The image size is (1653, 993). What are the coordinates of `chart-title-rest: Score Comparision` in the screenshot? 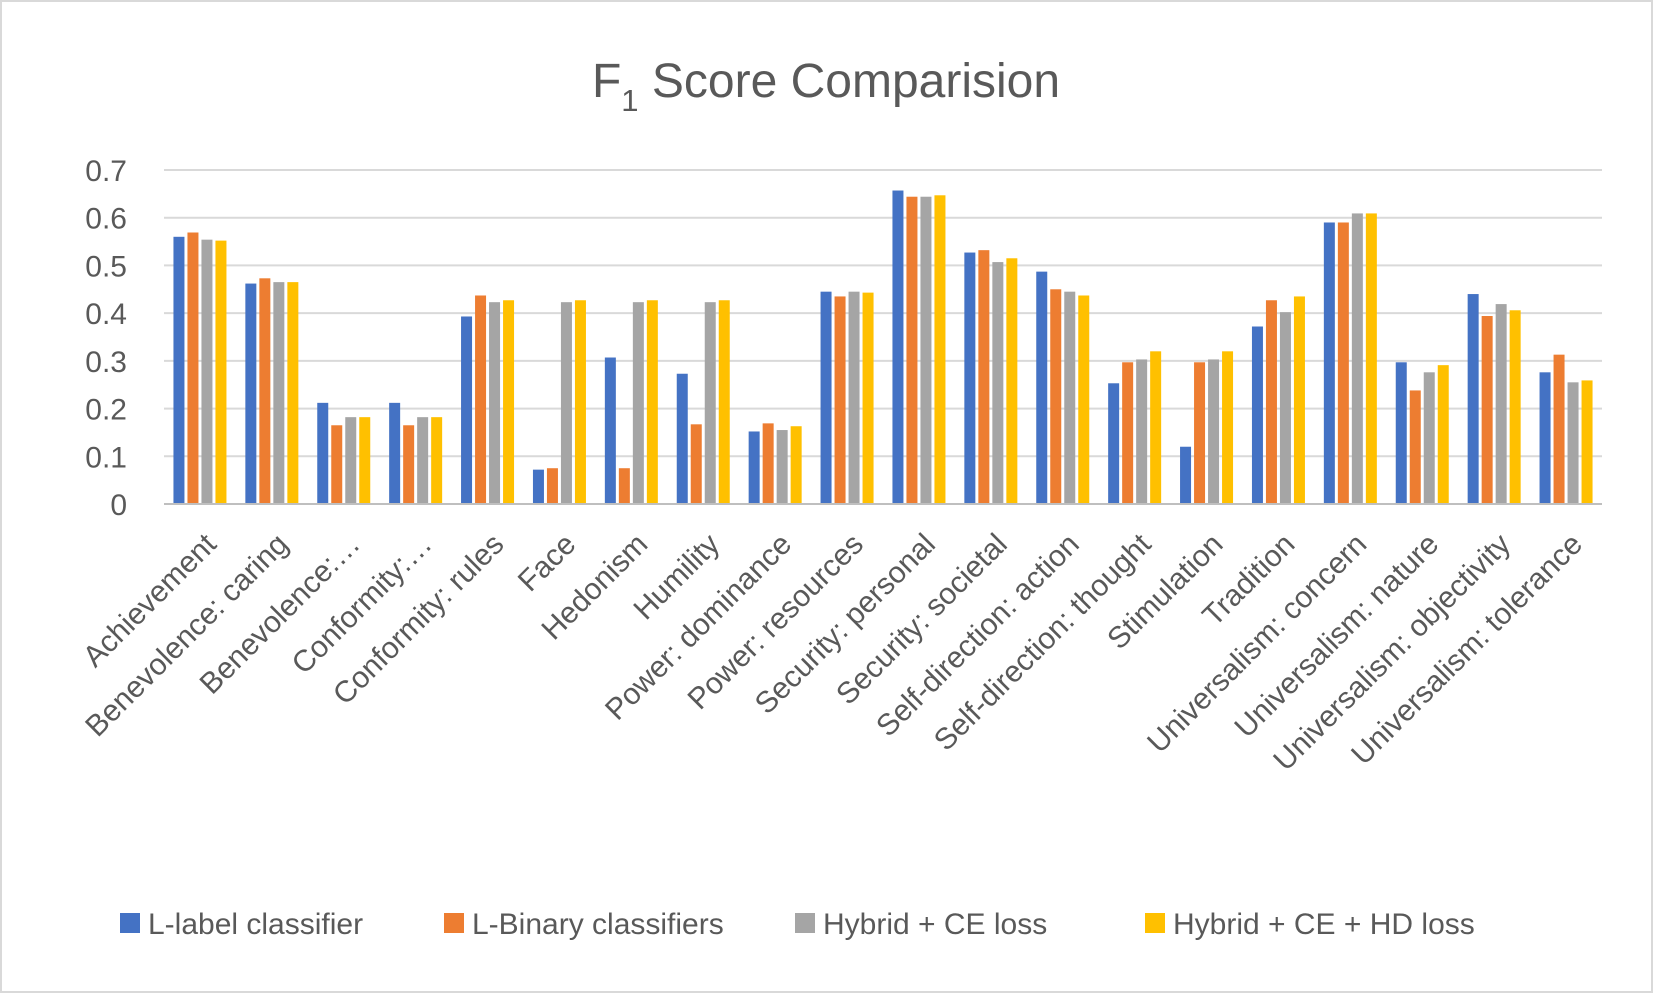 It's located at (850, 81).